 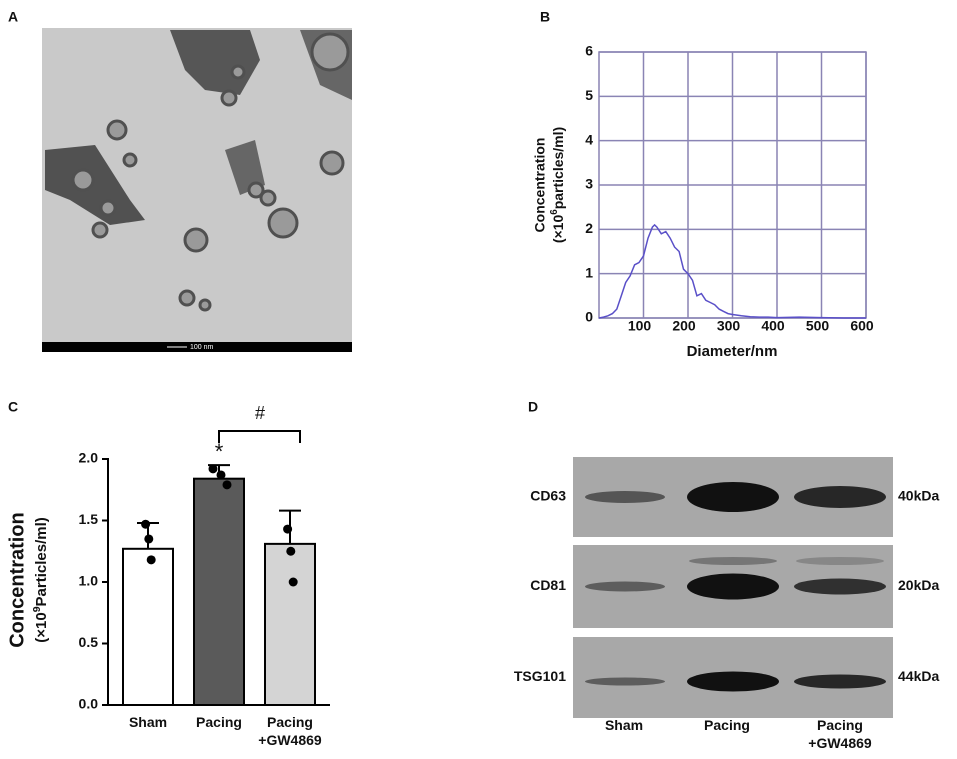 I want to click on label-part: Particles/ml), so click(x=41, y=561).